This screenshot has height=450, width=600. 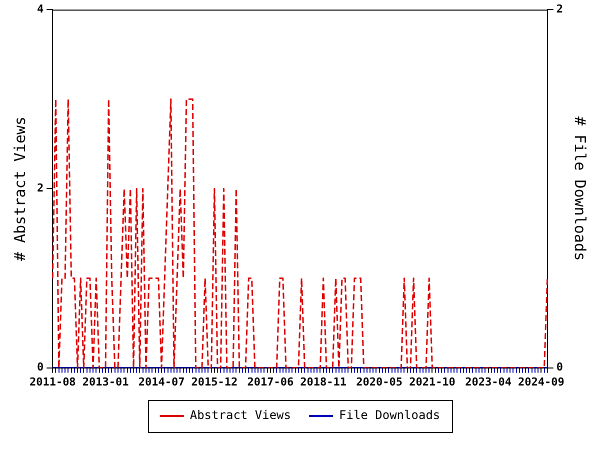 I want to click on y2-tick-label: 0, so click(x=559, y=367).